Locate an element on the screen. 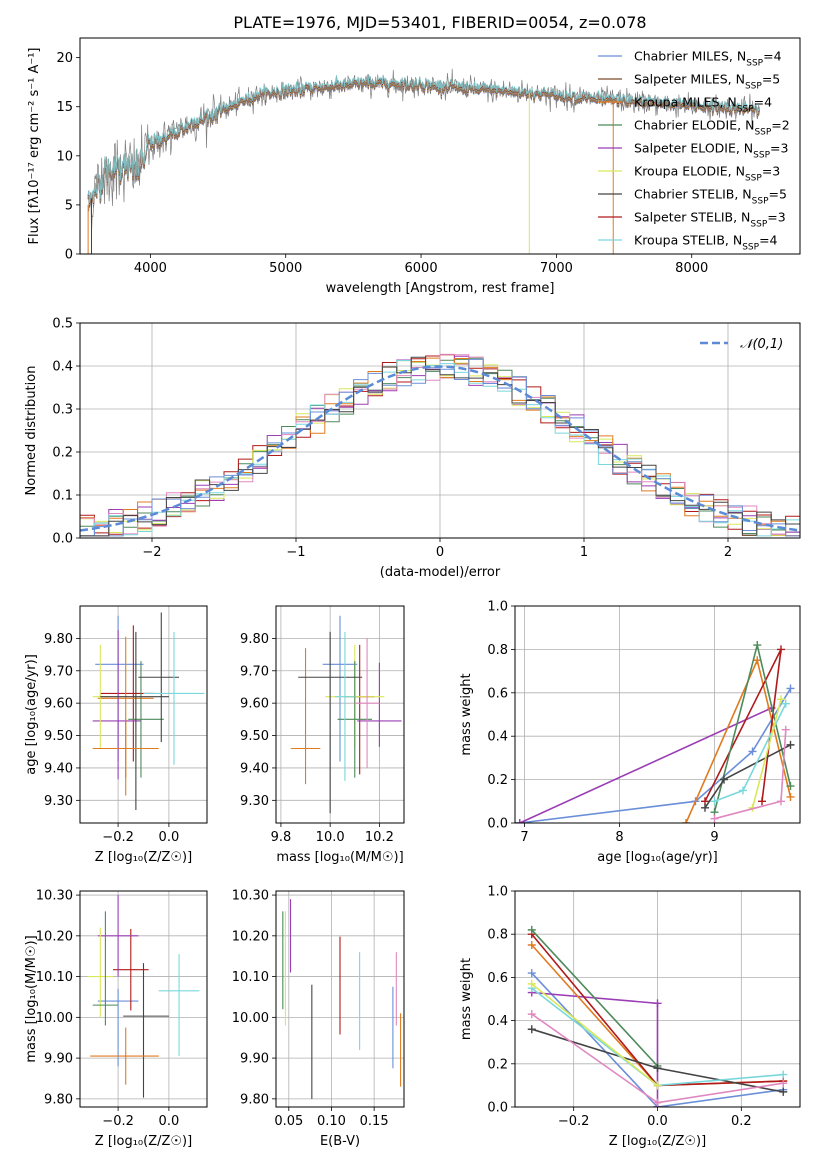  y-tick-label: 1.0 is located at coordinates (497, 892).